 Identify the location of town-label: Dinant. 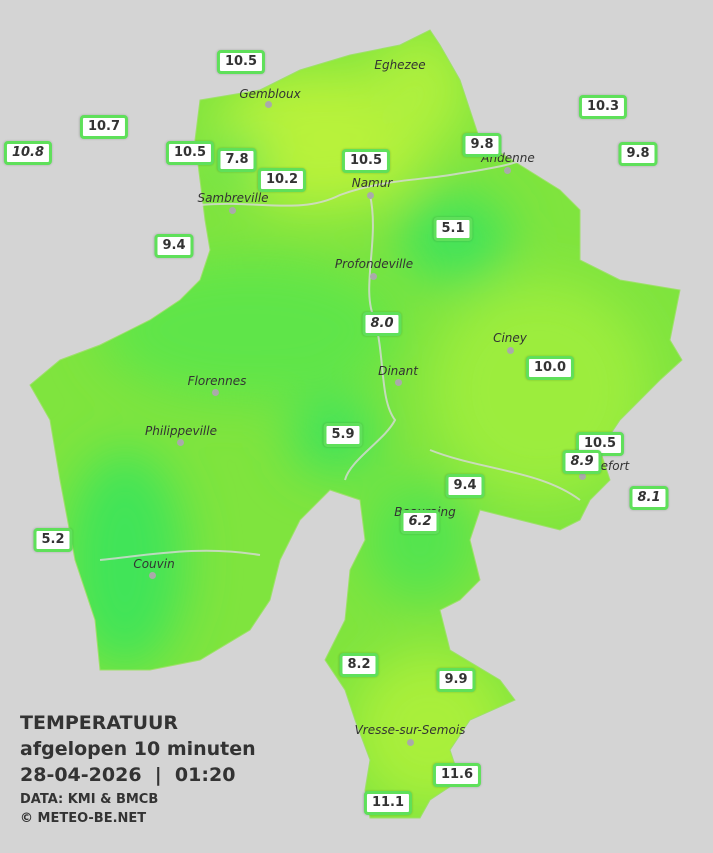
(398, 371).